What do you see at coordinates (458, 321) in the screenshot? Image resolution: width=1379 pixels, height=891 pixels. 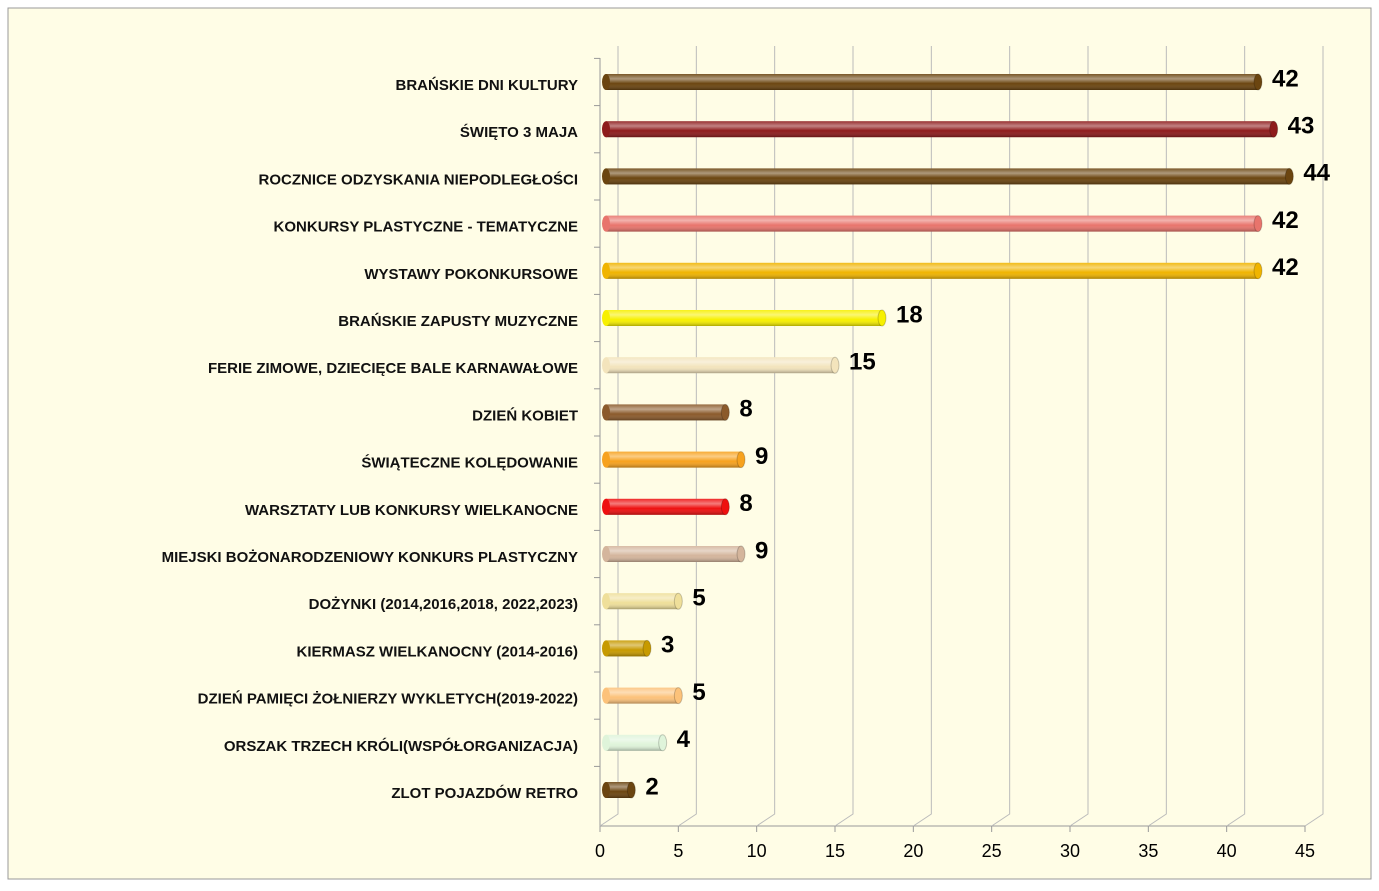 I see `y-tick-label: BRAŃSKIE ZAPUSTY MUZYCZNE` at bounding box center [458, 321].